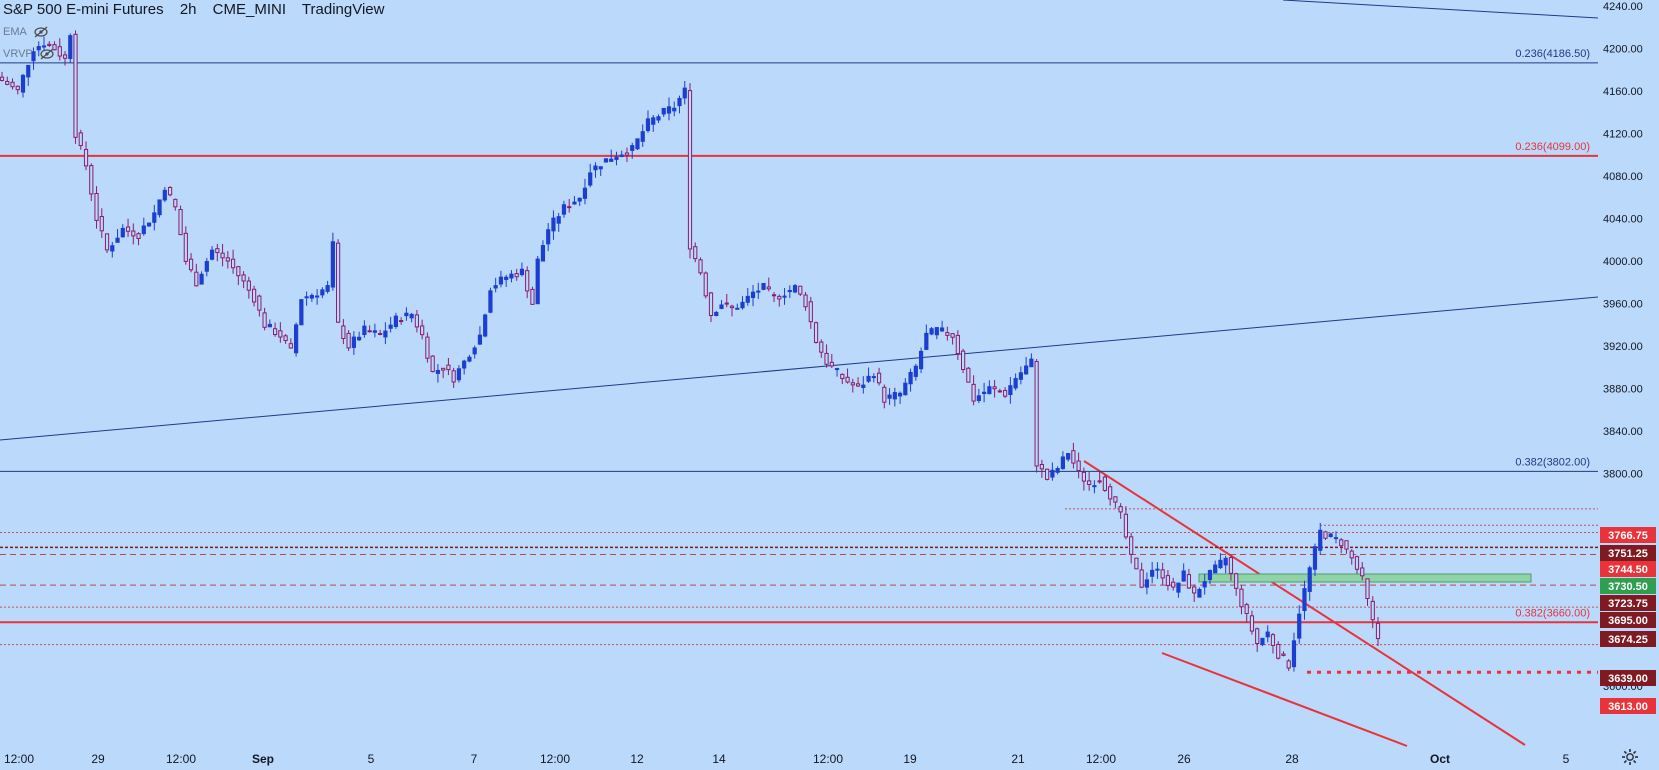 The image size is (1659, 770). What do you see at coordinates (188, 9) in the screenshot?
I see `interval-label: 2h` at bounding box center [188, 9].